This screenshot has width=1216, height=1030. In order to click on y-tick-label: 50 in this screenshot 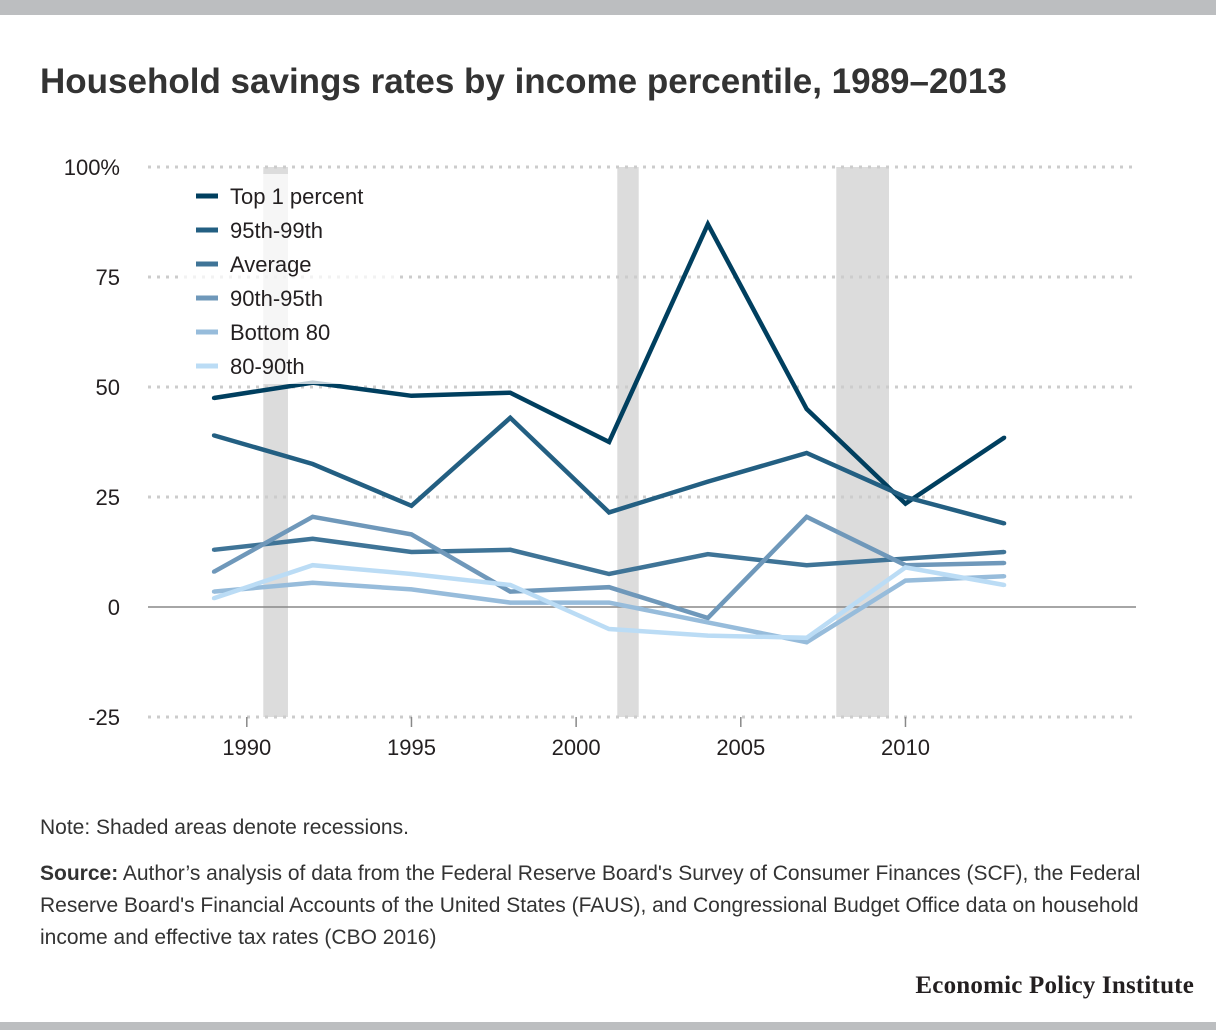, I will do `click(108, 387)`.